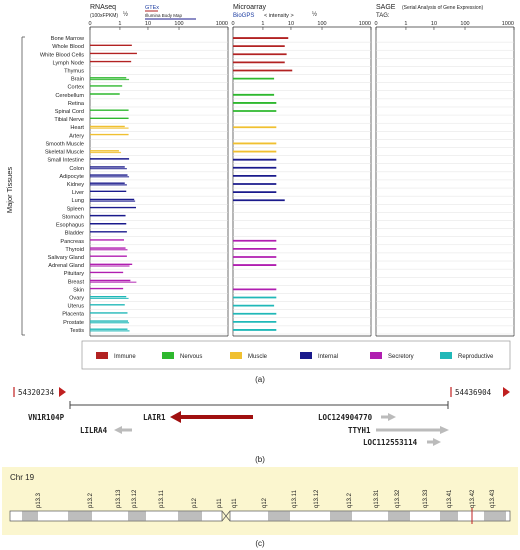  Describe the element at coordinates (279, 16) in the screenshot. I see `microarray-note: < intensity >` at that location.